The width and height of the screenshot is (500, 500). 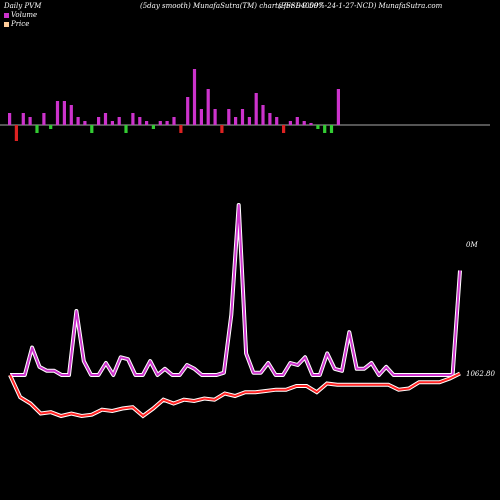 What do you see at coordinates (20, 24) in the screenshot?
I see `legend-price-label: Price` at bounding box center [20, 24].